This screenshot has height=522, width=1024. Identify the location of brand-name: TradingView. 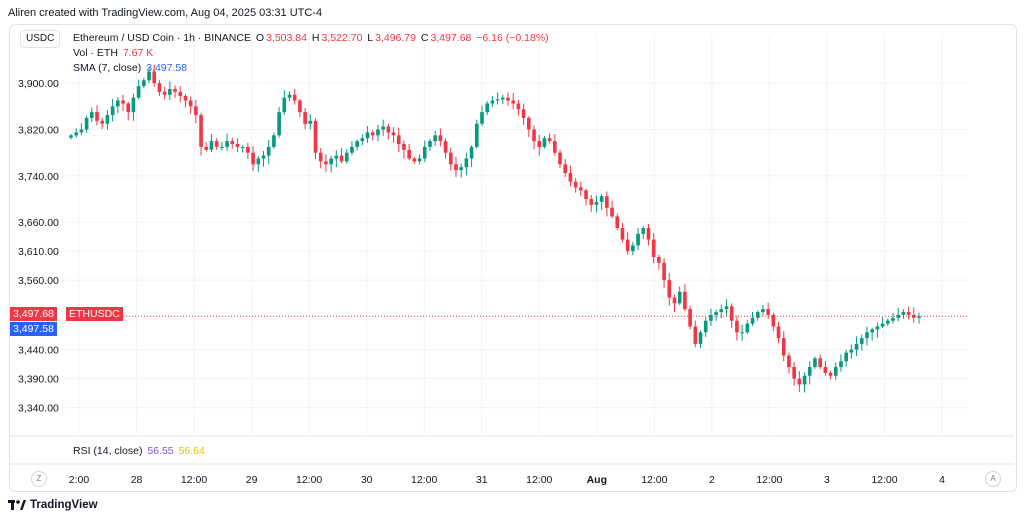
(64, 505).